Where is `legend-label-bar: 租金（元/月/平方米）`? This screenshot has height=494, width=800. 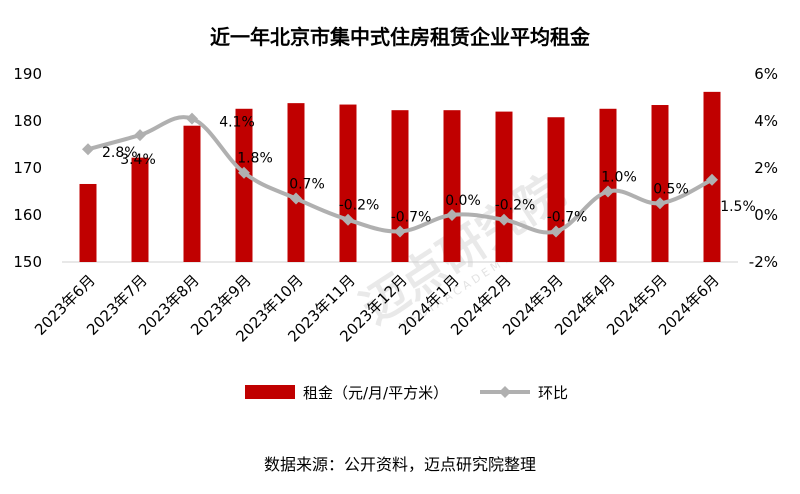
legend-label-bar: 租金（元/月/平方米） is located at coordinates (375, 393).